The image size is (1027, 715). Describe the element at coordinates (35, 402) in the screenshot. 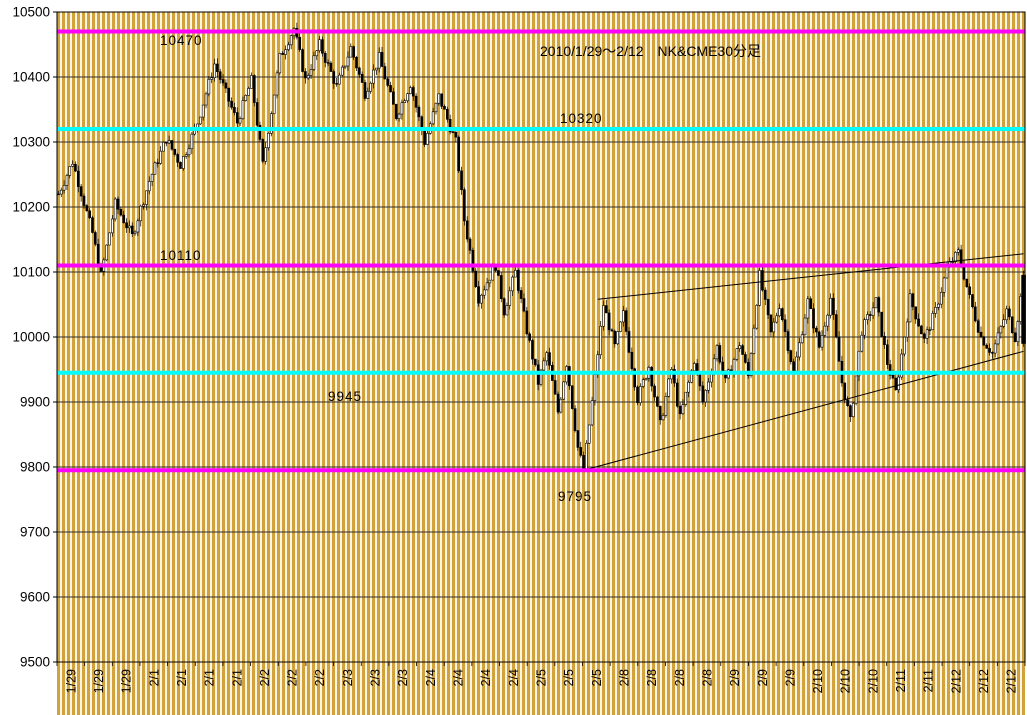

I see `y-axis-label: 9900` at that location.